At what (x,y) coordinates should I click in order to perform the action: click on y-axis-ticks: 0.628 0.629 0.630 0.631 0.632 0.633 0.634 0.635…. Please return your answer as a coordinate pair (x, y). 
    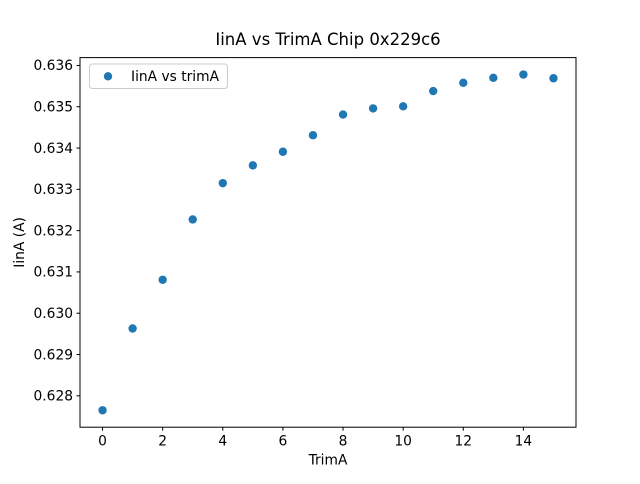
    Looking at the image, I should click on (57, 231).